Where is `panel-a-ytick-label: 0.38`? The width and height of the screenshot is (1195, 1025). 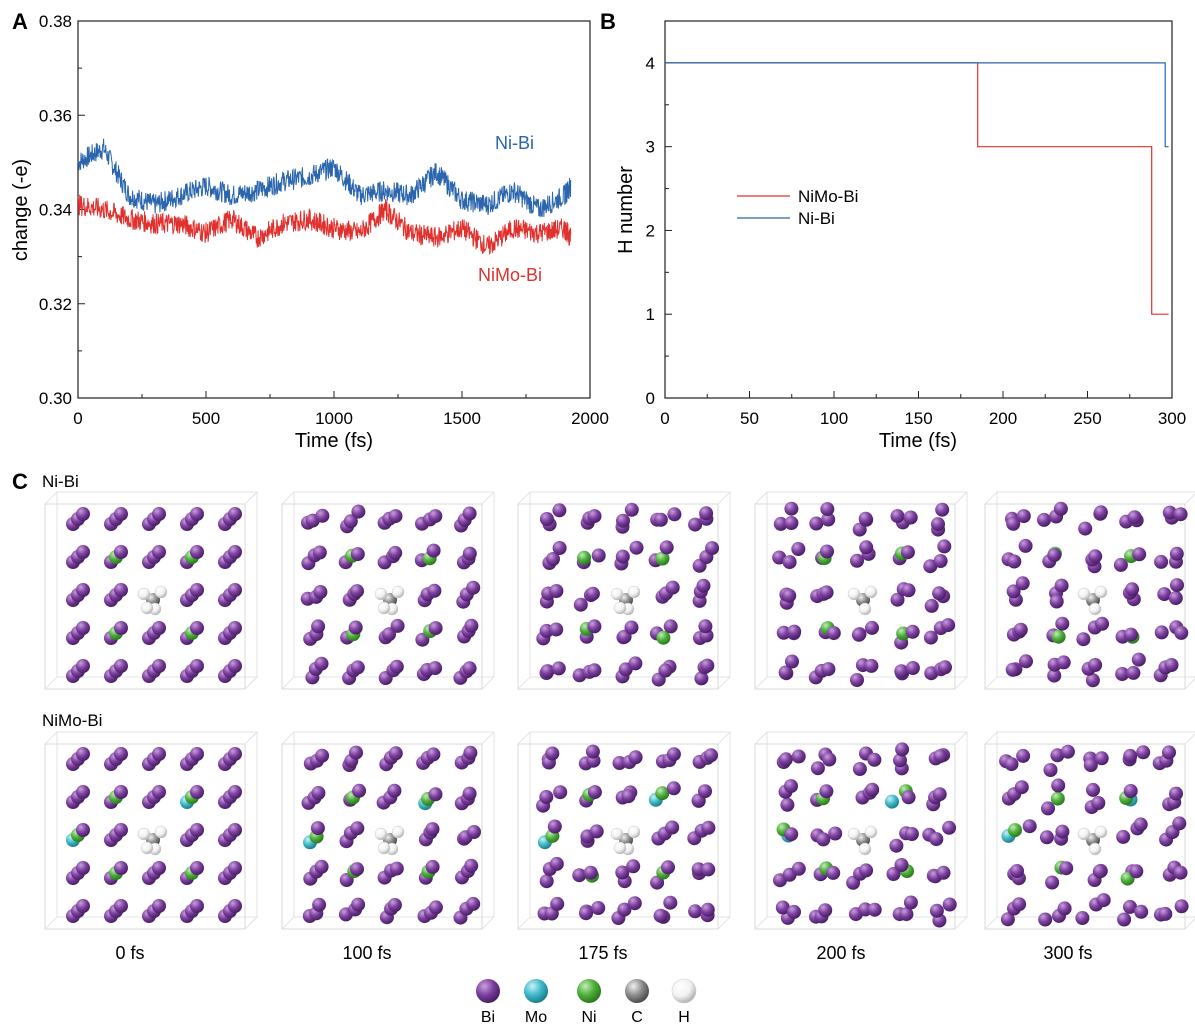 panel-a-ytick-label: 0.38 is located at coordinates (55, 21).